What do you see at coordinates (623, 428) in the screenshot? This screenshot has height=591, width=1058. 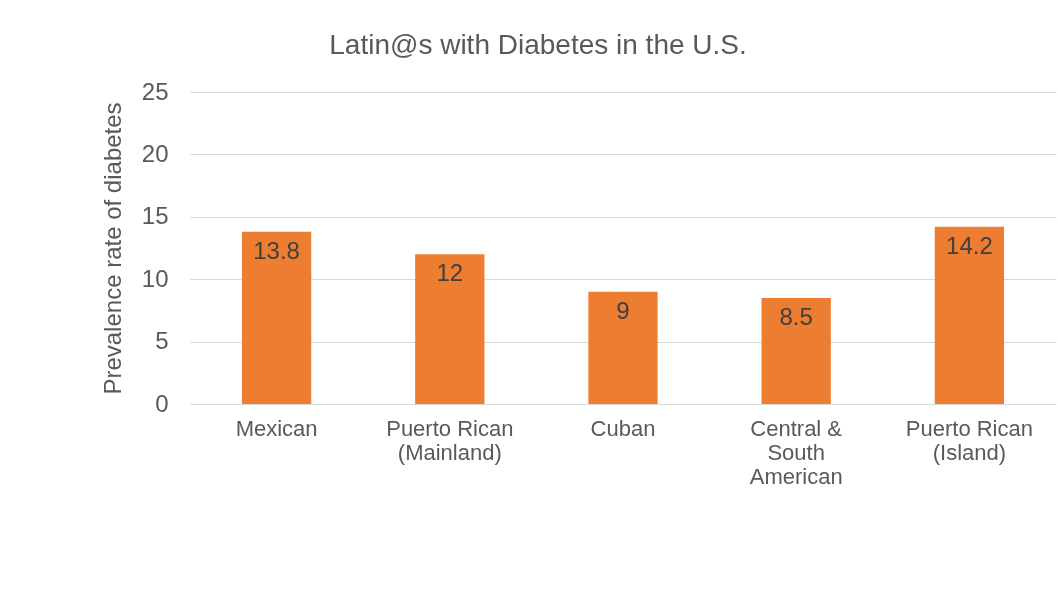 I see `x-tick-label: Cuban` at bounding box center [623, 428].